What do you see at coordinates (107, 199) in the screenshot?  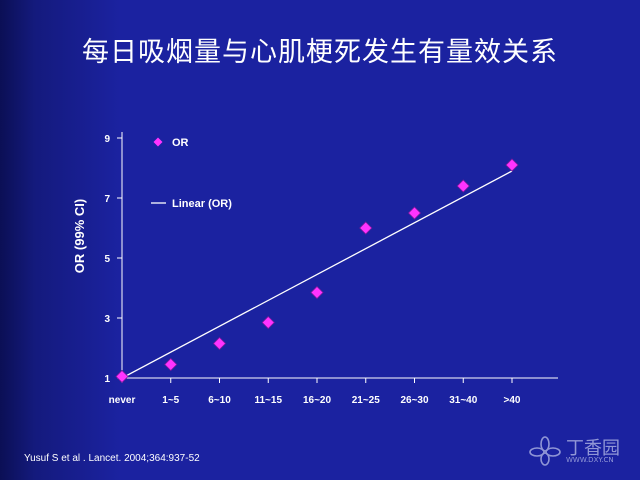 I see `y-tick-label: 7` at bounding box center [107, 199].